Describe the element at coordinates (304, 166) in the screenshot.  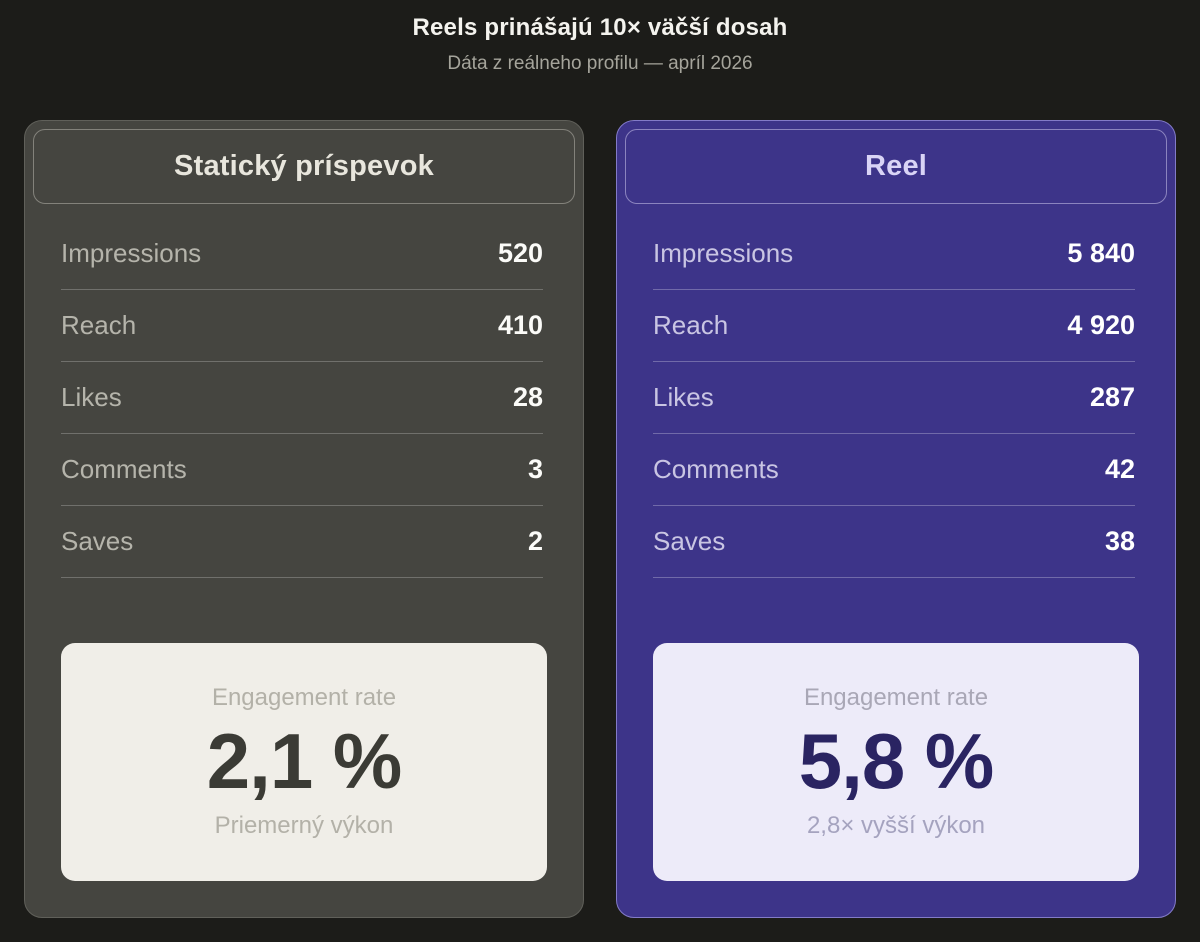
I see `static-post-card-title: Statický príspevok` at that location.